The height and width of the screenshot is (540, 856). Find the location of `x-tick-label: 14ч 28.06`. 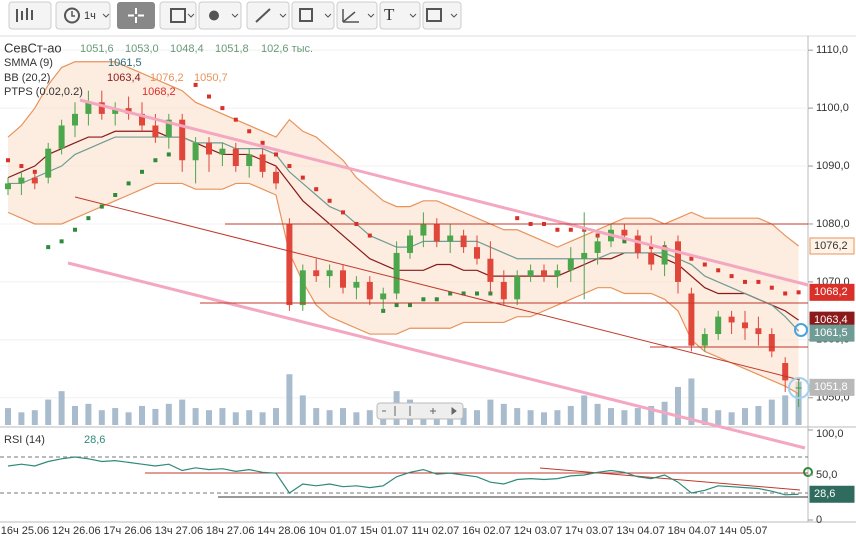

x-tick-label: 14ч 28.06 is located at coordinates (281, 531).